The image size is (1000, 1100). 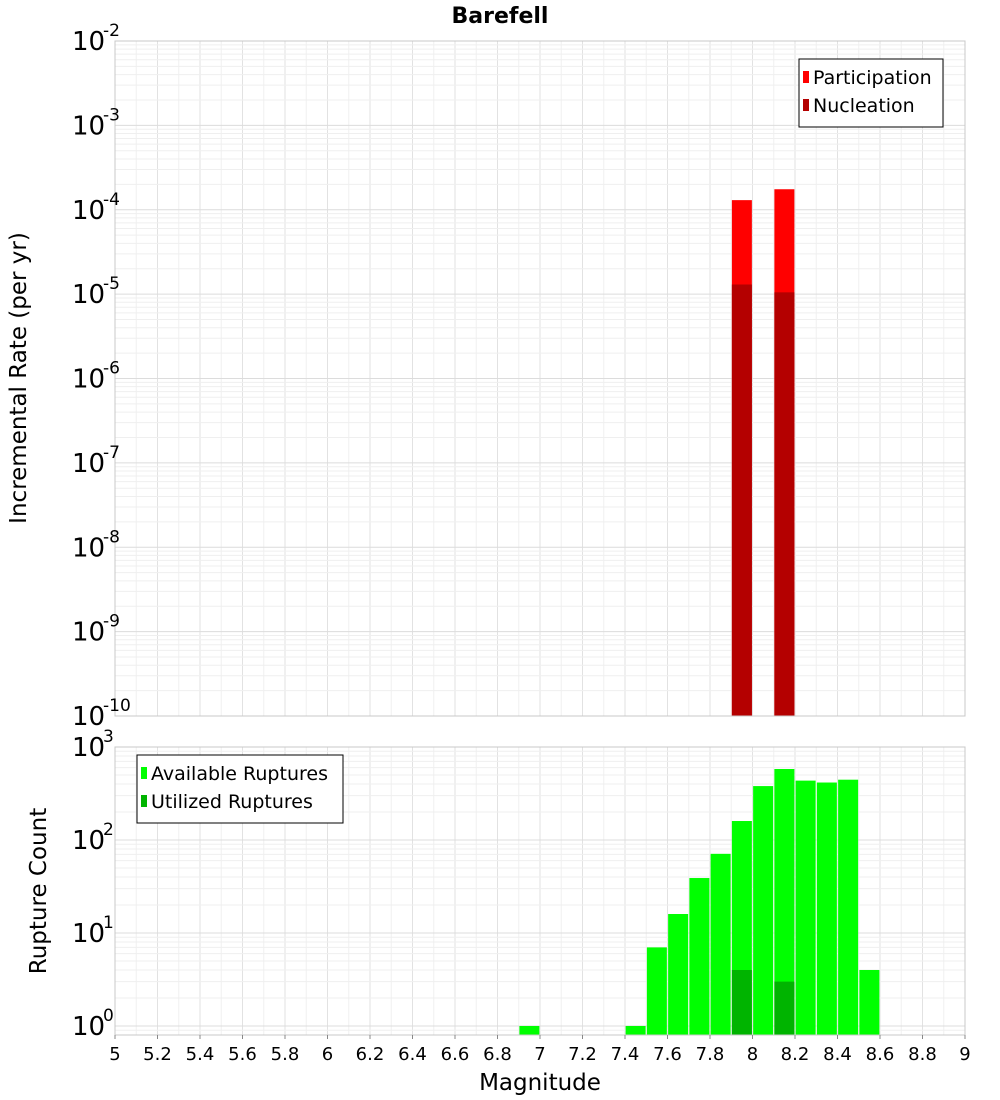 I want to click on x-tick-label: 7.4, so click(x=625, y=1054).